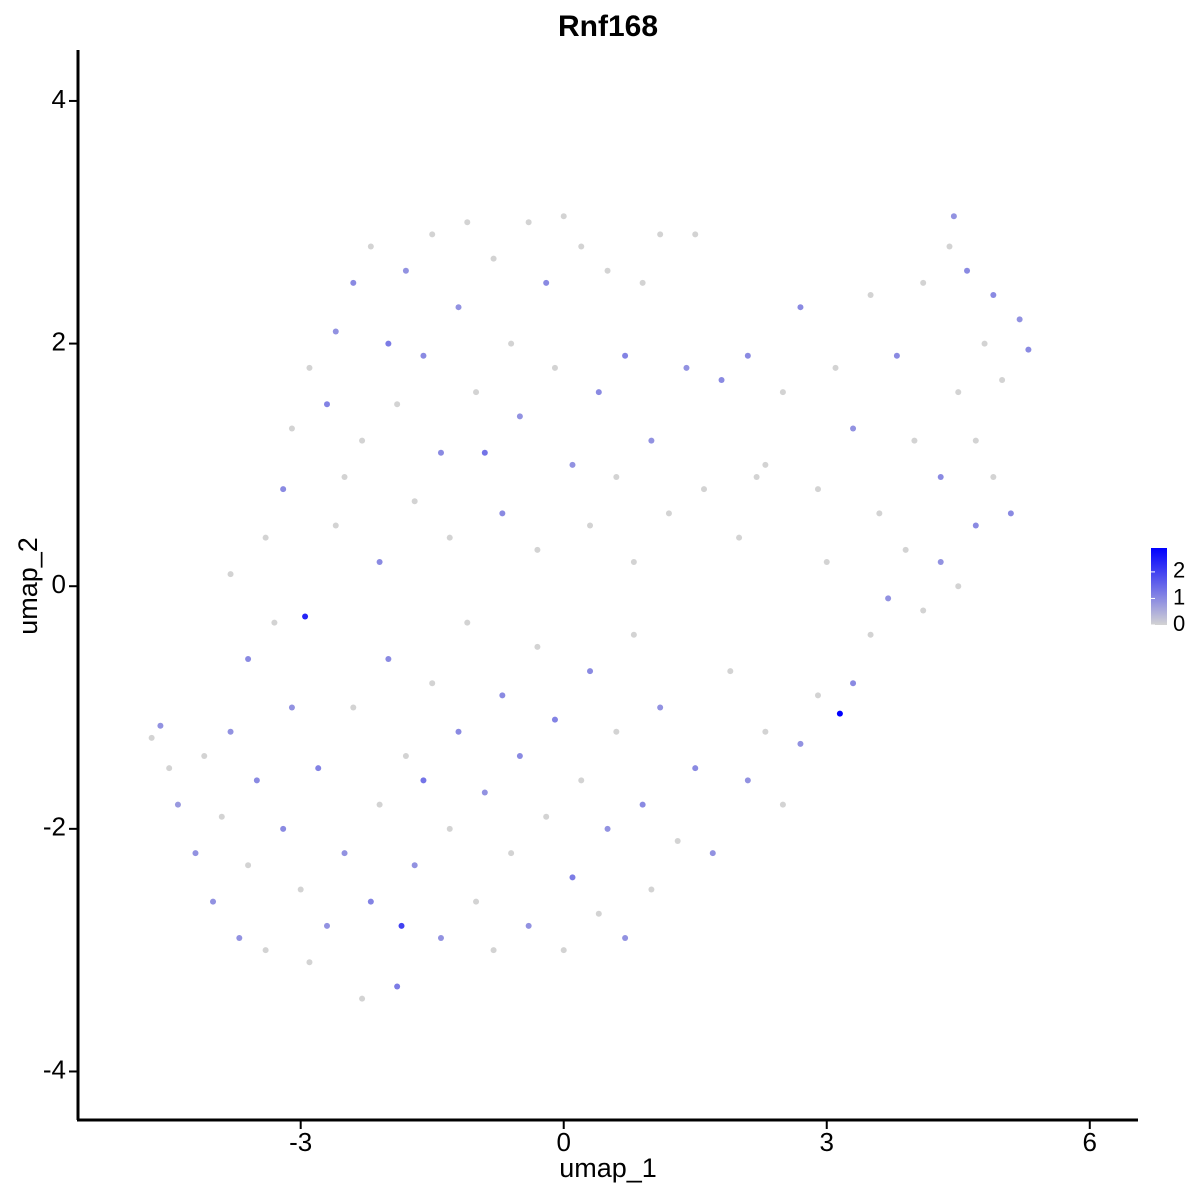  I want to click on x-tick-label: 3, so click(827, 1142).